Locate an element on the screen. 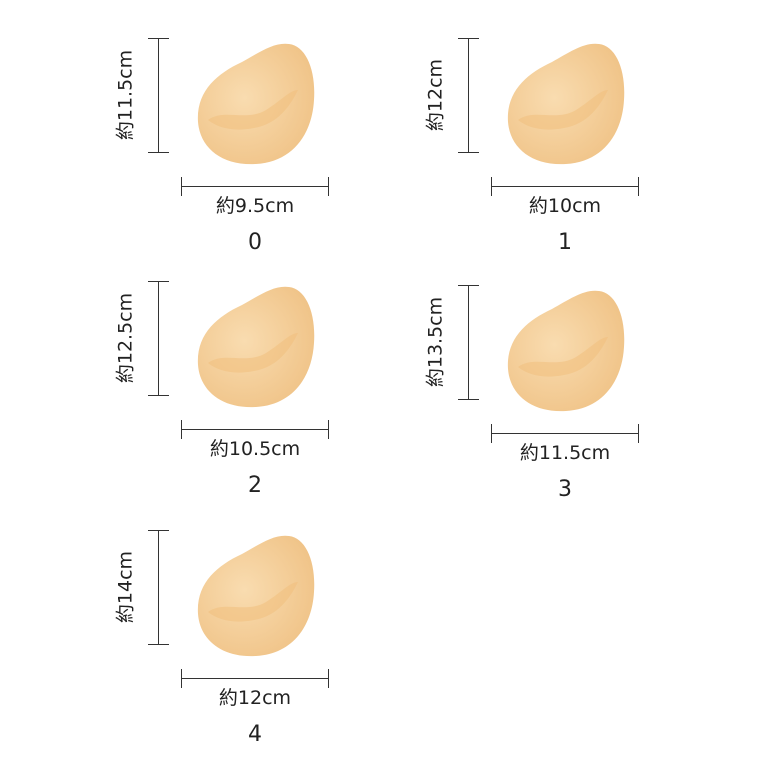 Image resolution: width=770 pixels, height=770 pixels. width-label: 約10.5cm is located at coordinates (255, 449).